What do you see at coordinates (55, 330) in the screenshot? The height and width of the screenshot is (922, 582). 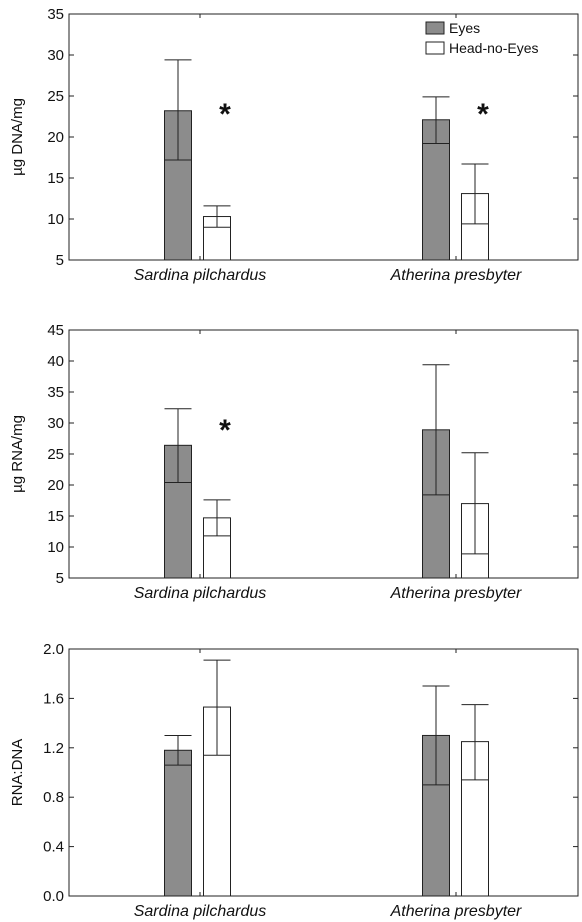 I see `y-tick-label: 45` at bounding box center [55, 330].